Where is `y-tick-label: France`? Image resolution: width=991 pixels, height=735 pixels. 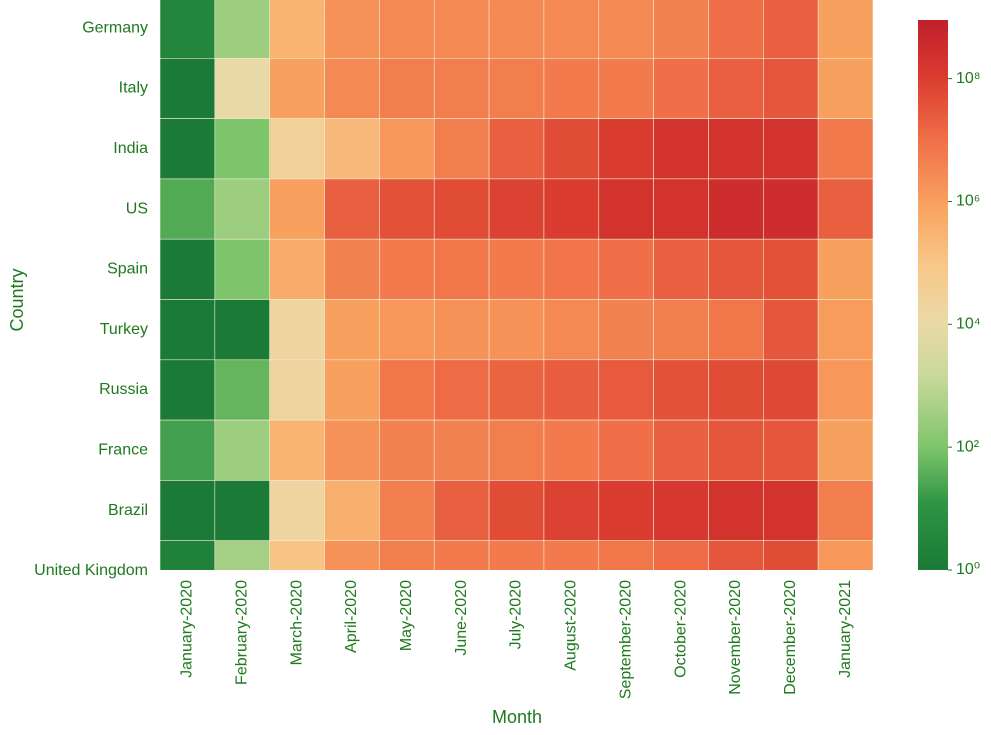 y-tick-label: France is located at coordinates (123, 449).